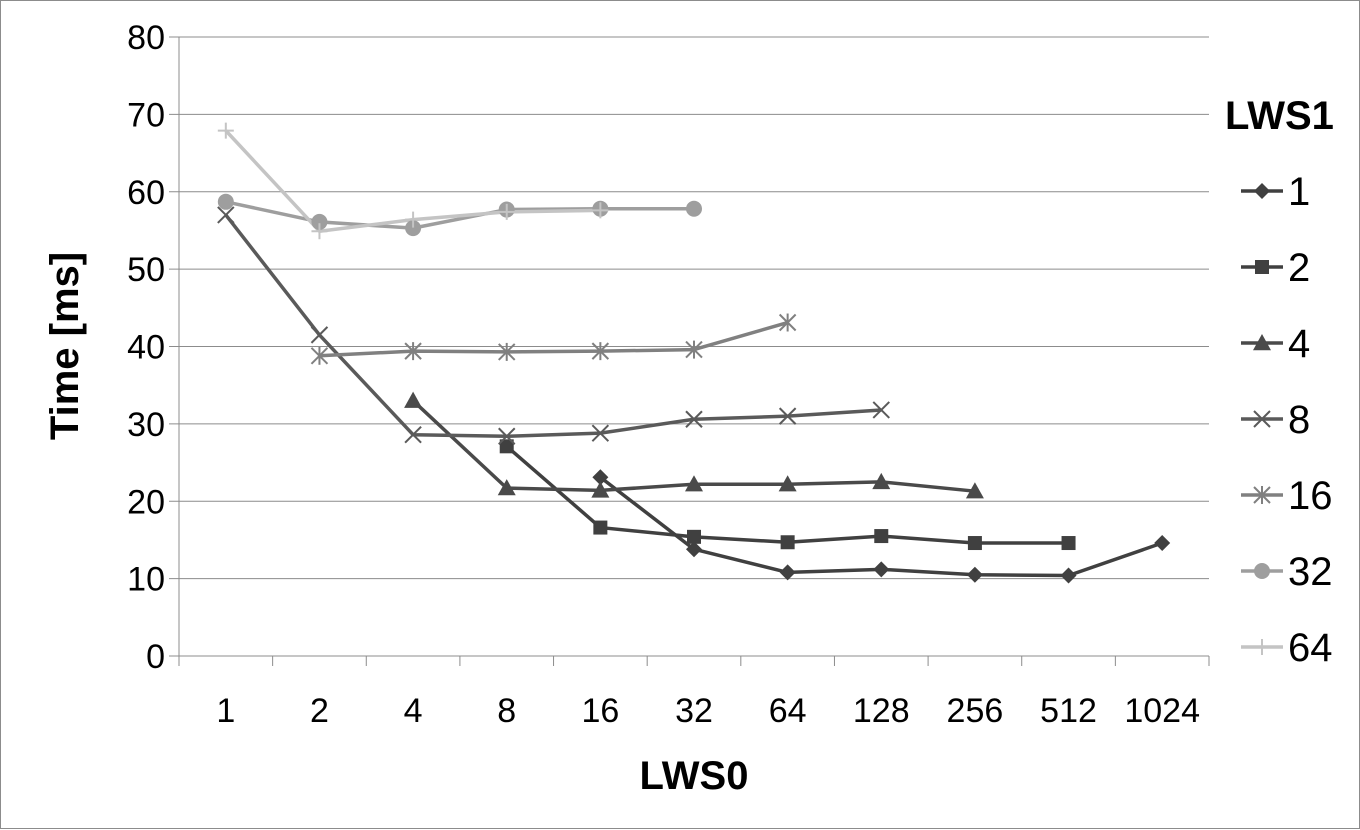  What do you see at coordinates (1310, 648) in the screenshot?
I see `legend-label: 64` at bounding box center [1310, 648].